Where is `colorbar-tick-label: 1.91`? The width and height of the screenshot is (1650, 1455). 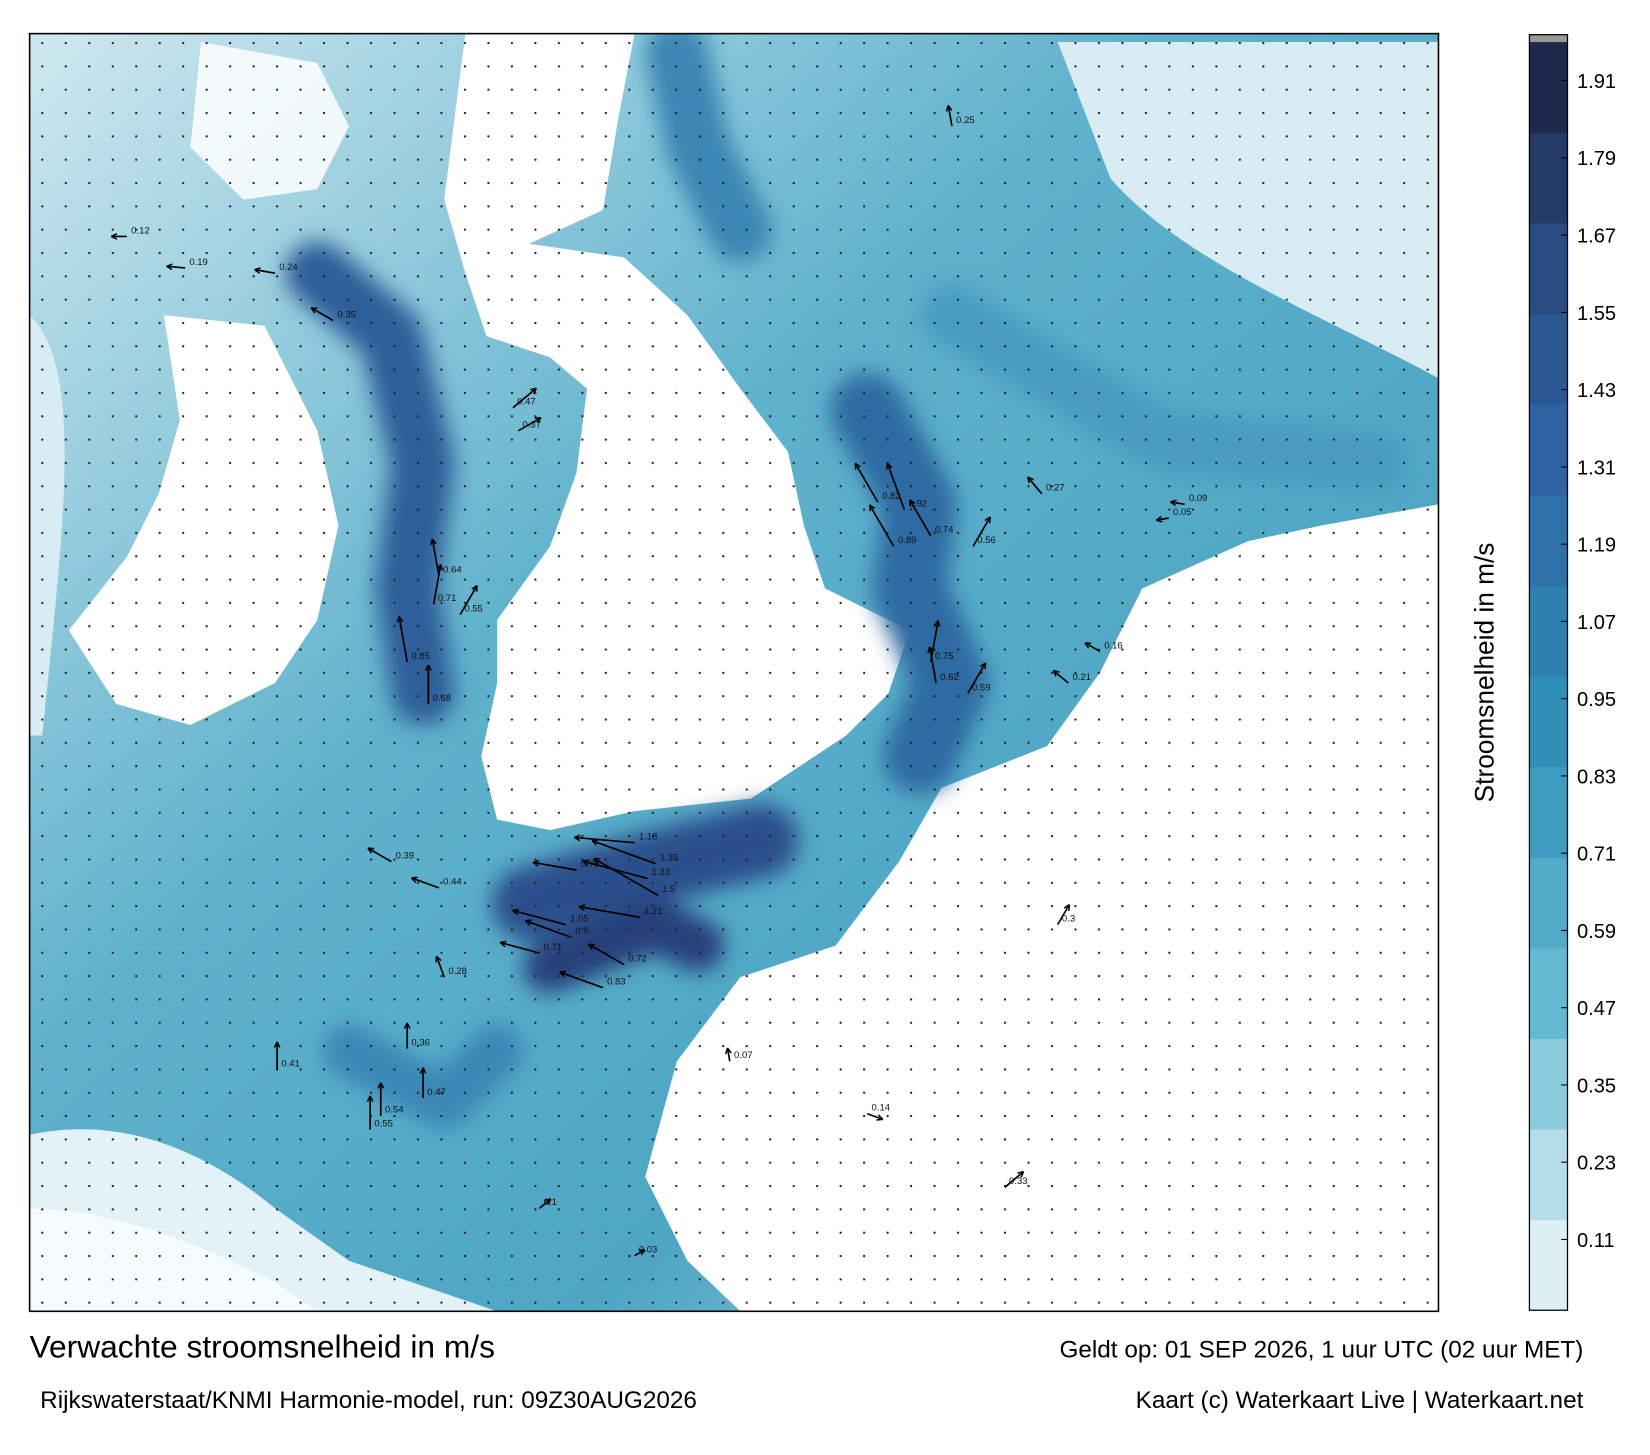
colorbar-tick-label: 1.91 is located at coordinates (1596, 82).